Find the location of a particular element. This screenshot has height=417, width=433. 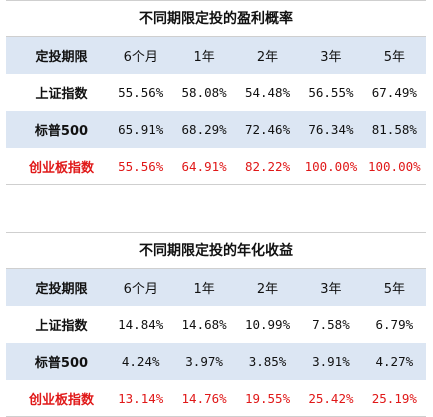

table-row-highlighted: 创业板指数 13.14% 14.76% 19.55% 25.42% 25.19% is located at coordinates (216, 398).